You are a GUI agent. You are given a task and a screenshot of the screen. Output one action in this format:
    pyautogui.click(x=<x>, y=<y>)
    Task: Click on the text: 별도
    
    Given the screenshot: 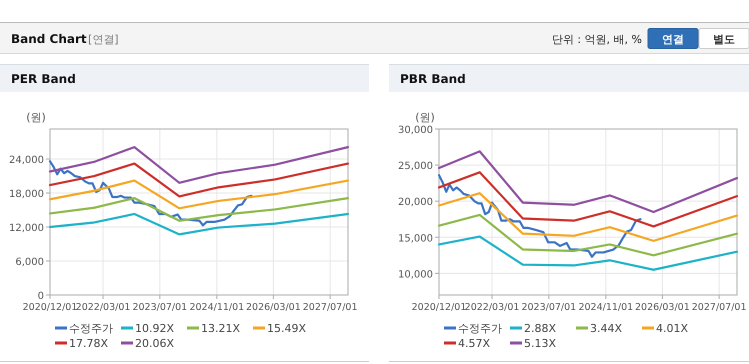 What is the action you would take?
    pyautogui.click(x=724, y=39)
    